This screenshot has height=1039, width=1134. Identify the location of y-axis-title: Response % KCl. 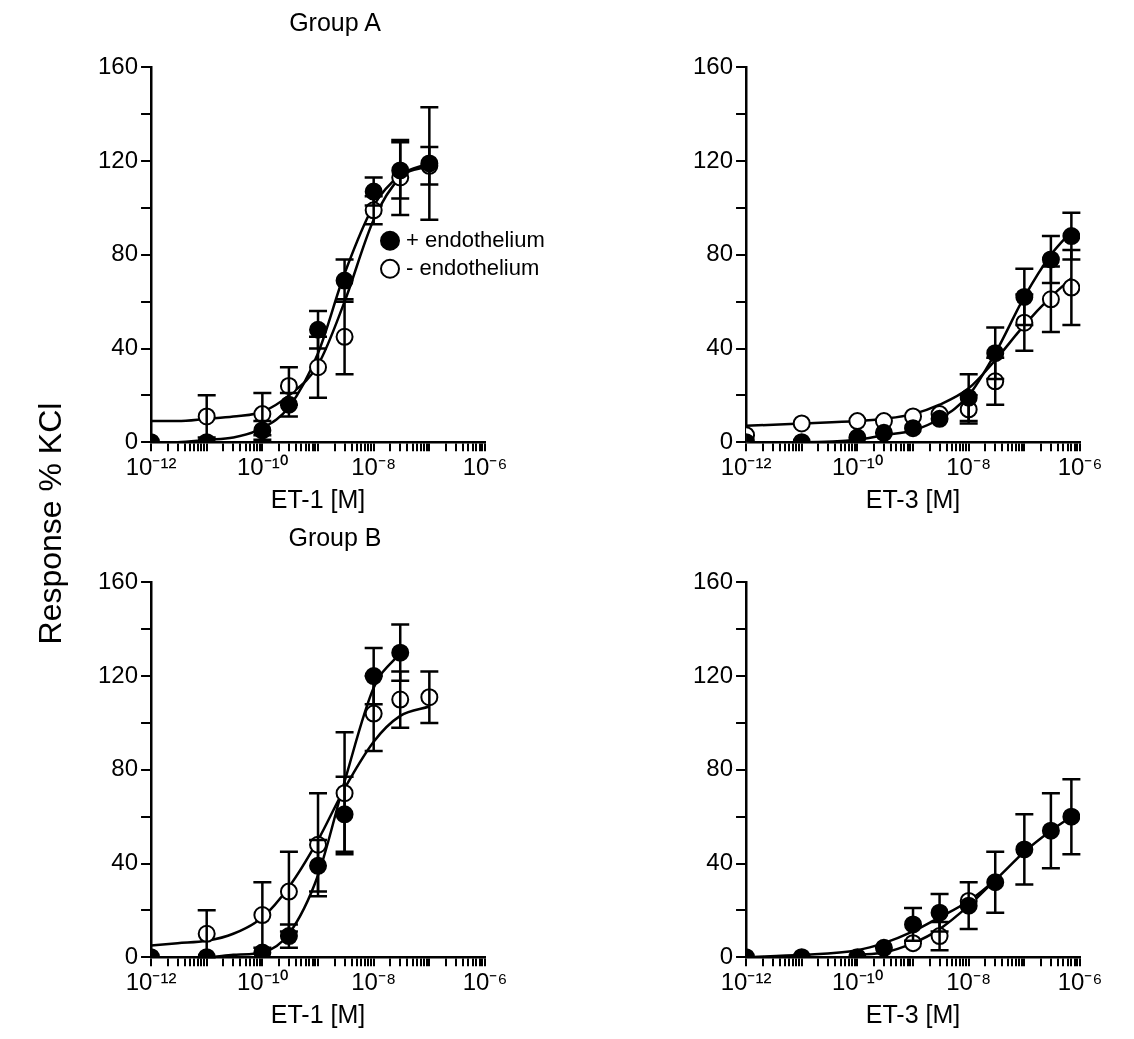
(50, 524).